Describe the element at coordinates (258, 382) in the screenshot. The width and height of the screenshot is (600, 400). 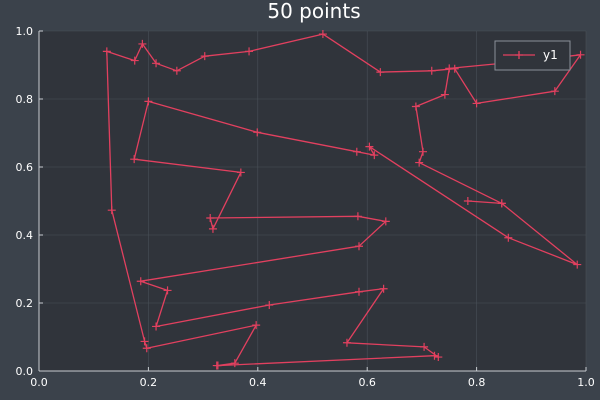
I see `x-tick-label: 0.4` at that location.